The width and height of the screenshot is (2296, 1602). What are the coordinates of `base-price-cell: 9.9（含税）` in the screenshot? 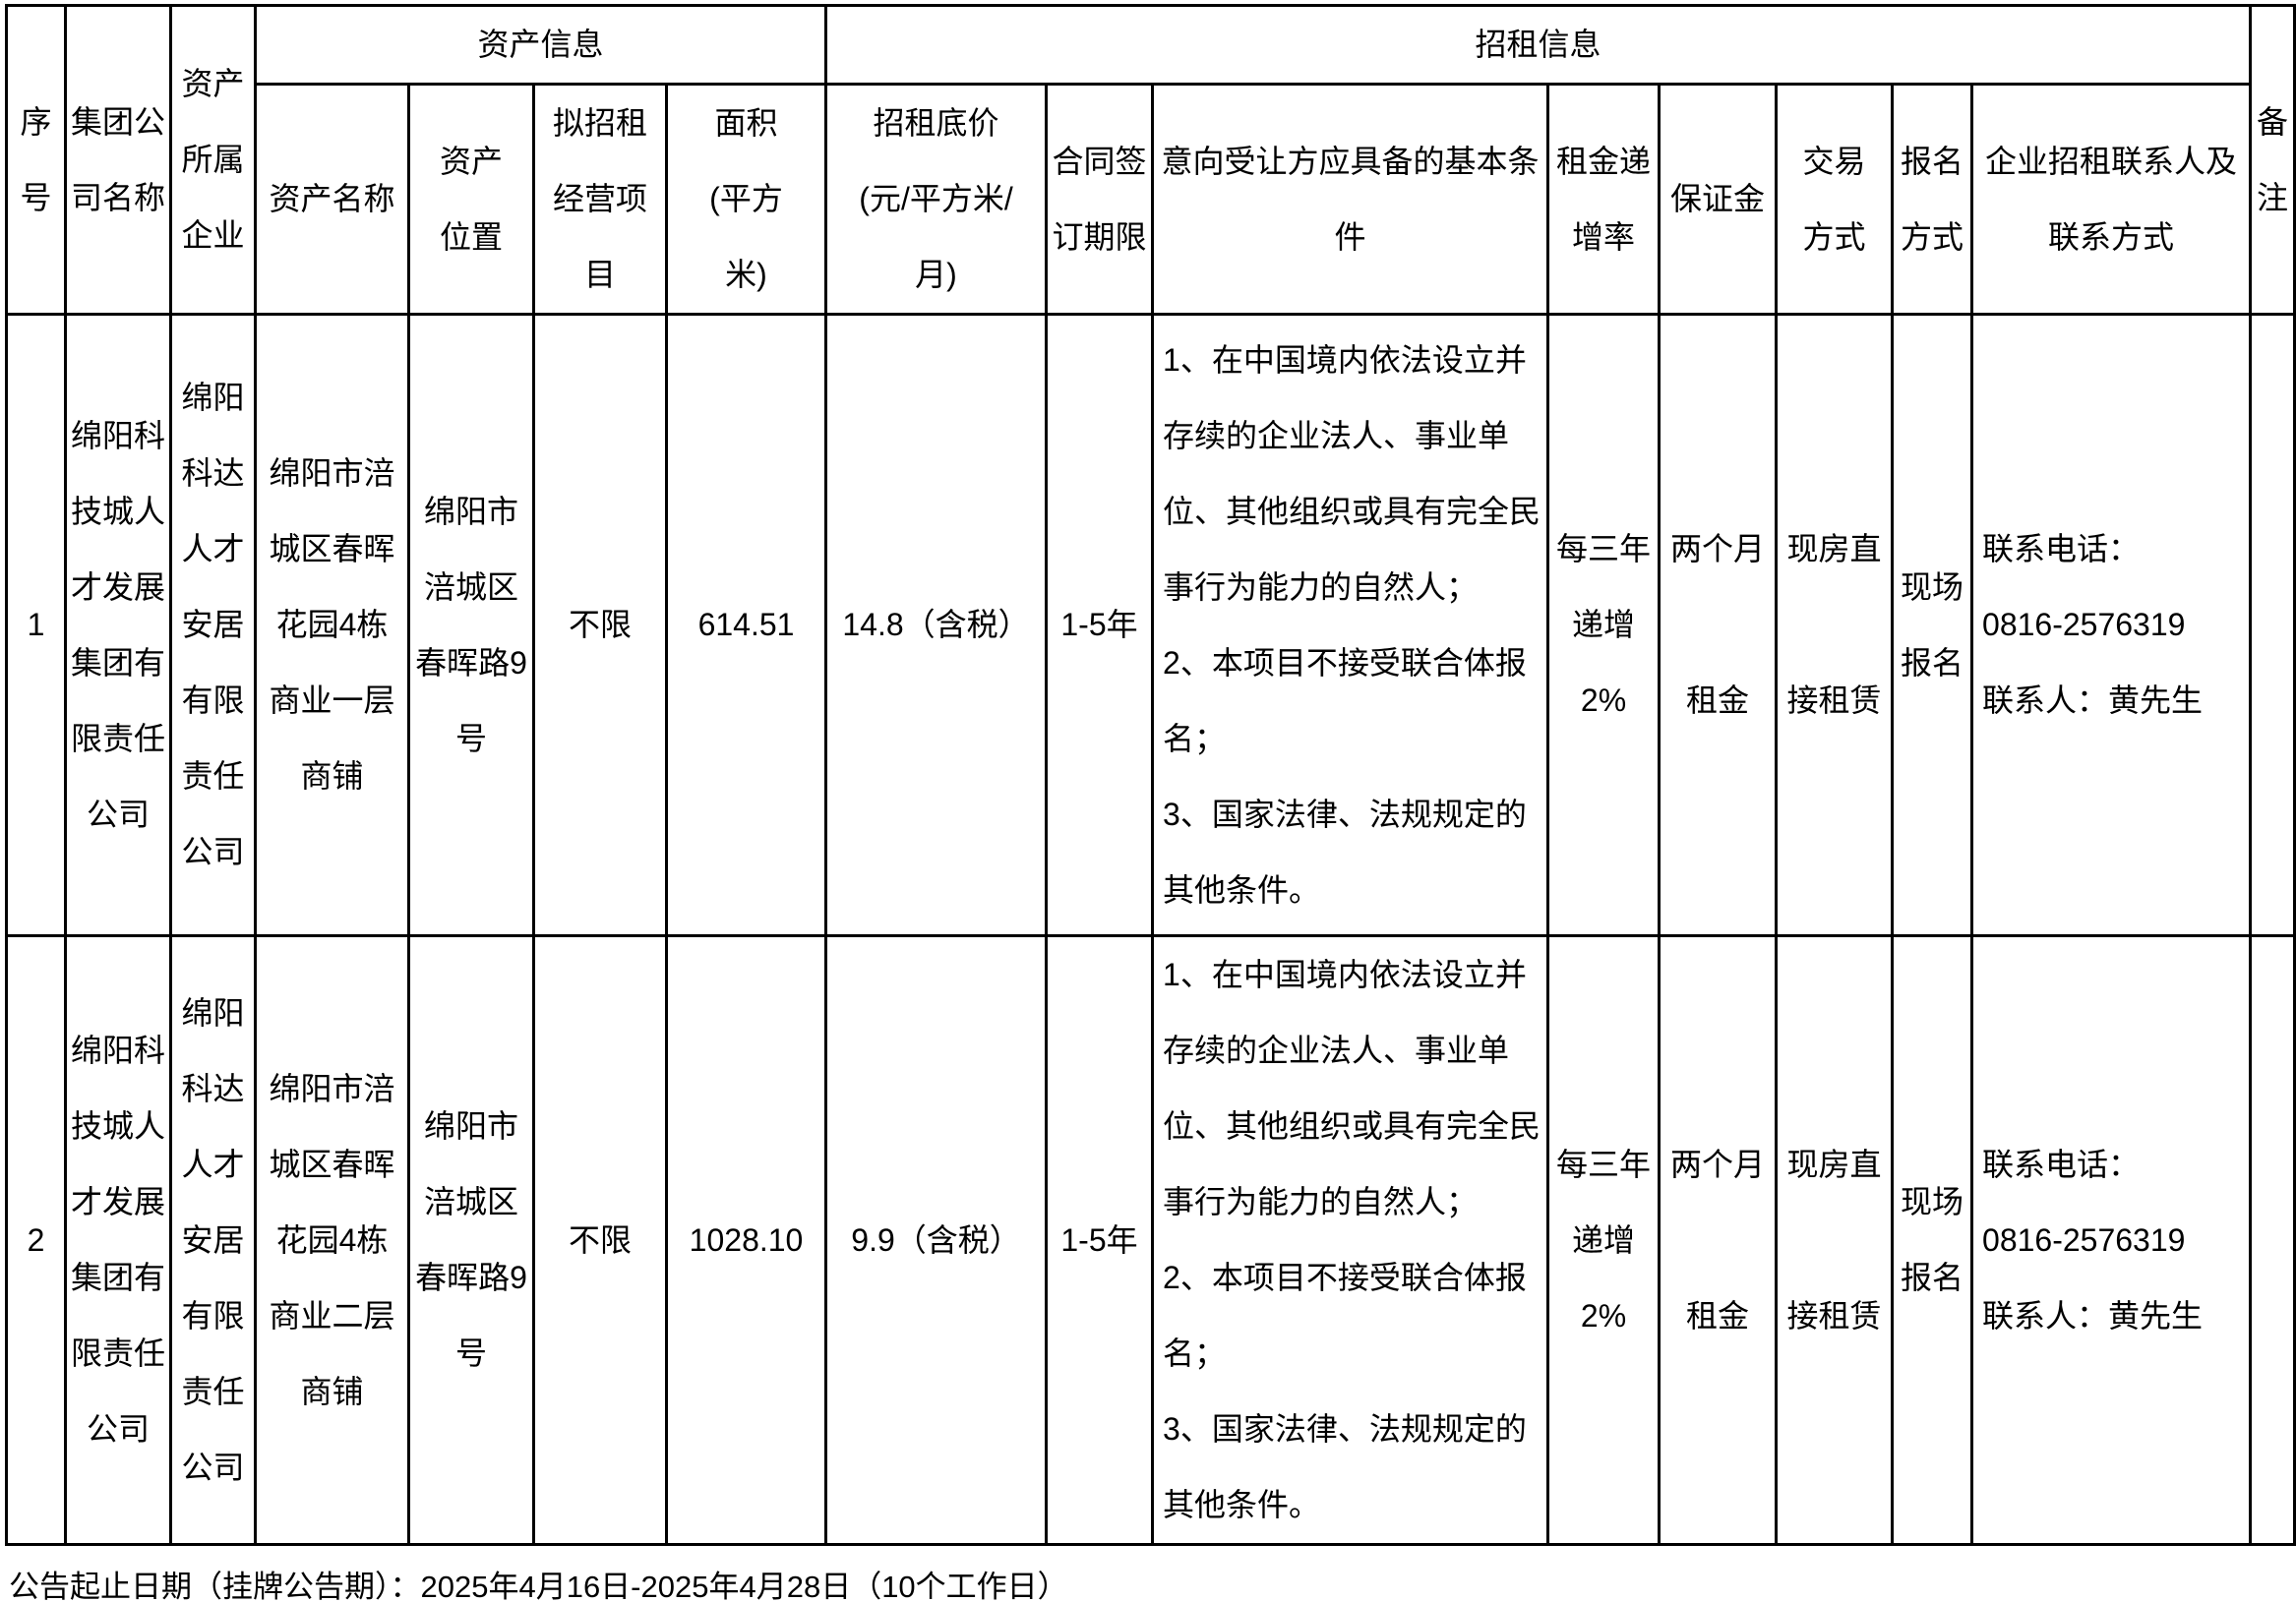 It's located at (936, 1240).